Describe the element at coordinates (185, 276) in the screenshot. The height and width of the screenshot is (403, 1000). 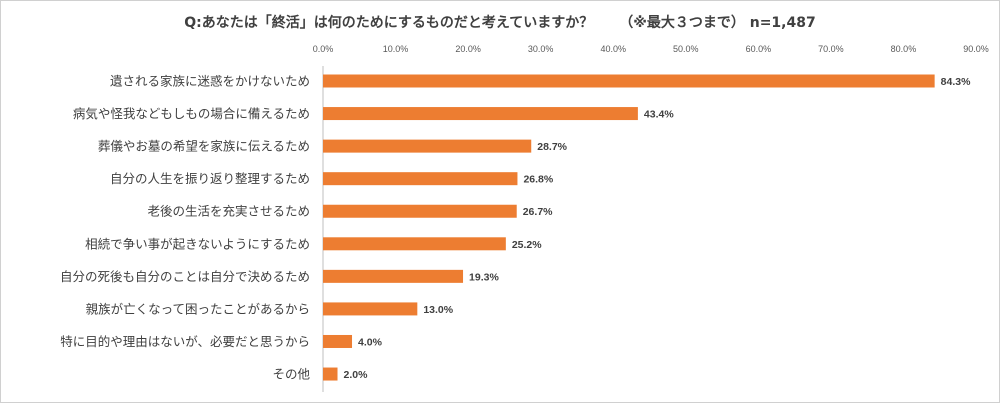
I see `category-label: 自分の死後も自分のことは自分で決めるため` at that location.